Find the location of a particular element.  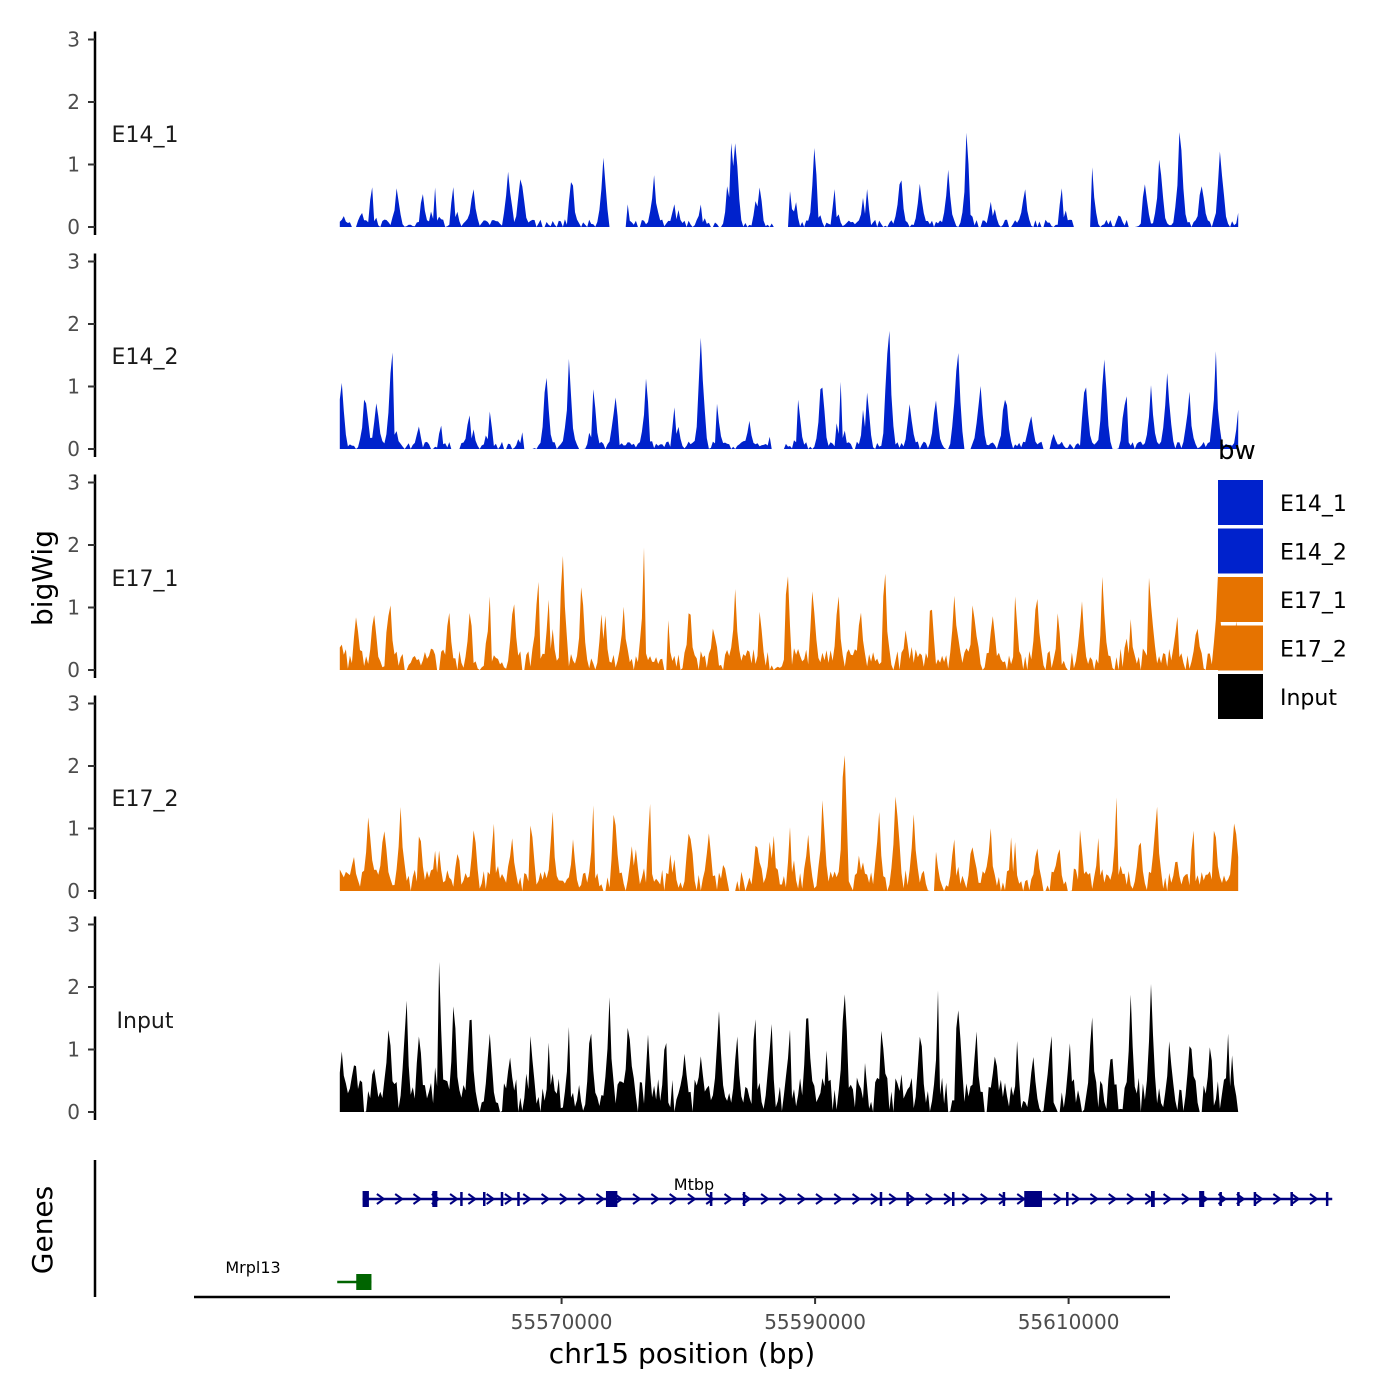

coverage-area-Input is located at coordinates (789, 1036).